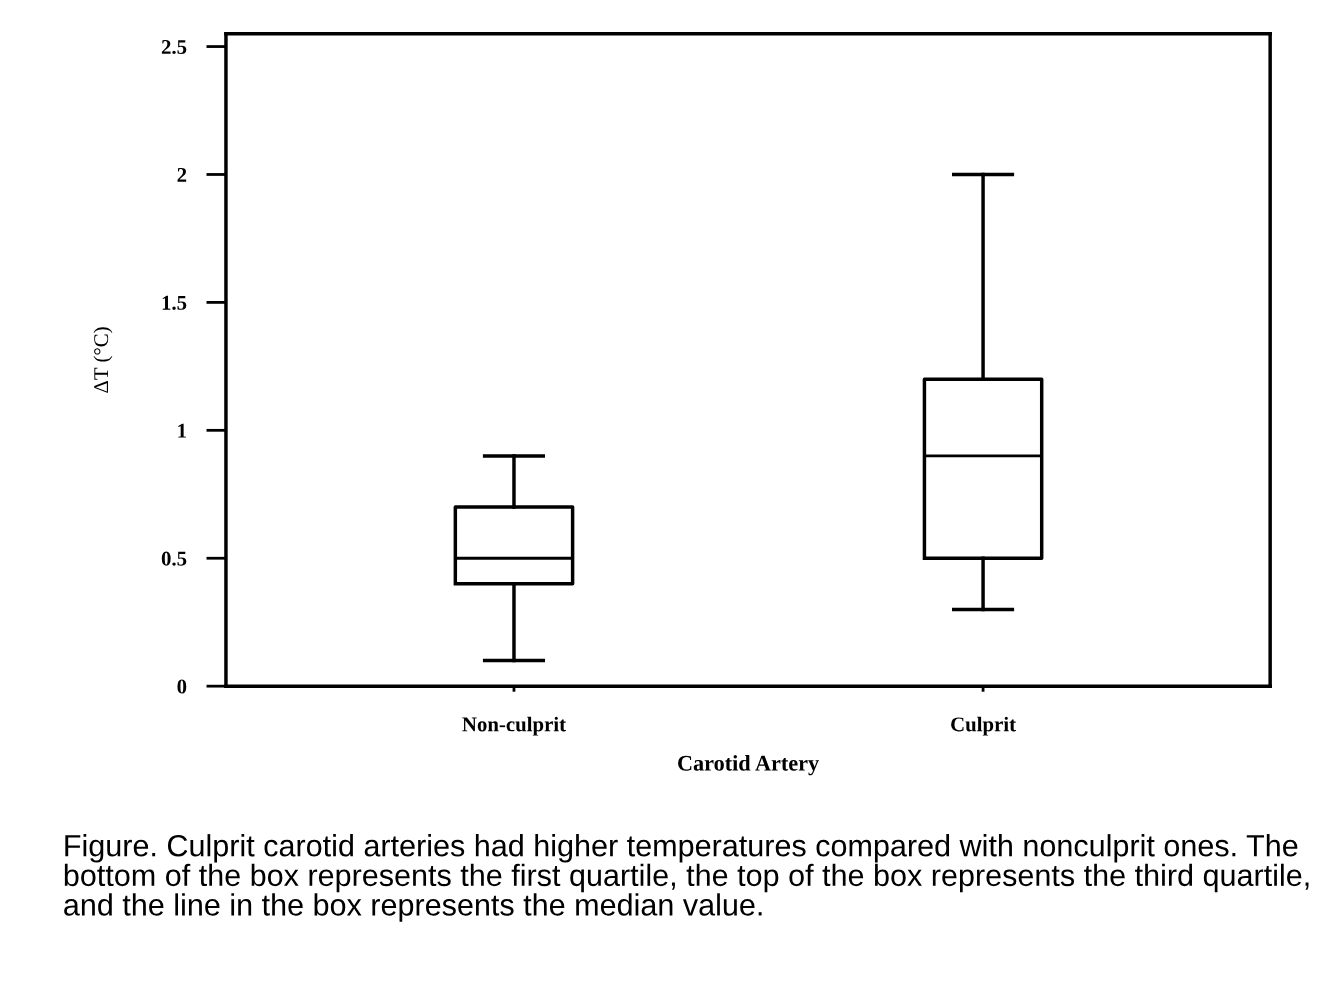  What do you see at coordinates (686, 878) in the screenshot?
I see `text: Figure. Culprit carotid arteries had higher temperatures compared with nonculprit ones. The bottom of the box represents the first quartile, the top of the box represents the third quartile, and the line in the box represents the median value.` at bounding box center [686, 878].